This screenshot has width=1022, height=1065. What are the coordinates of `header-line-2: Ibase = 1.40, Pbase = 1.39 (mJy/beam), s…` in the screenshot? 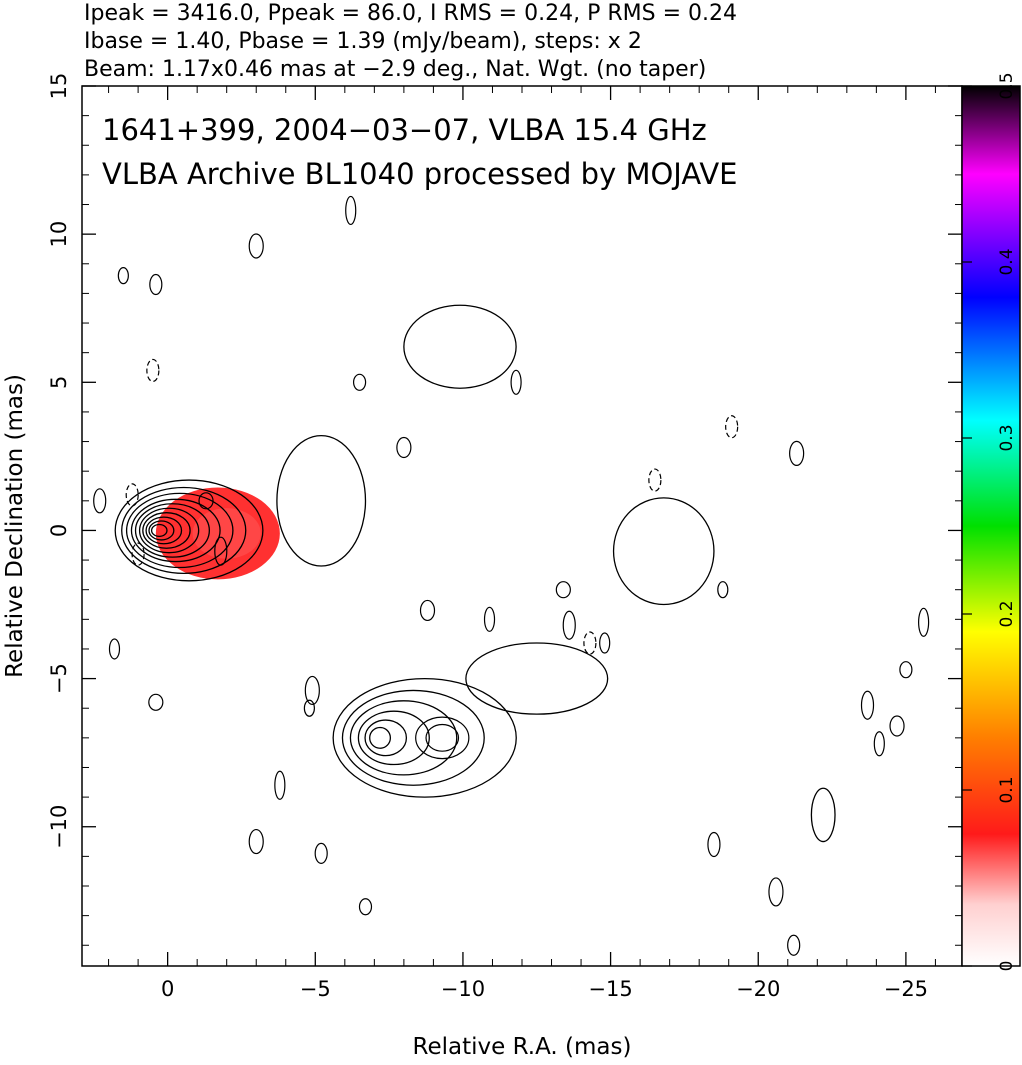 It's located at (363, 41).